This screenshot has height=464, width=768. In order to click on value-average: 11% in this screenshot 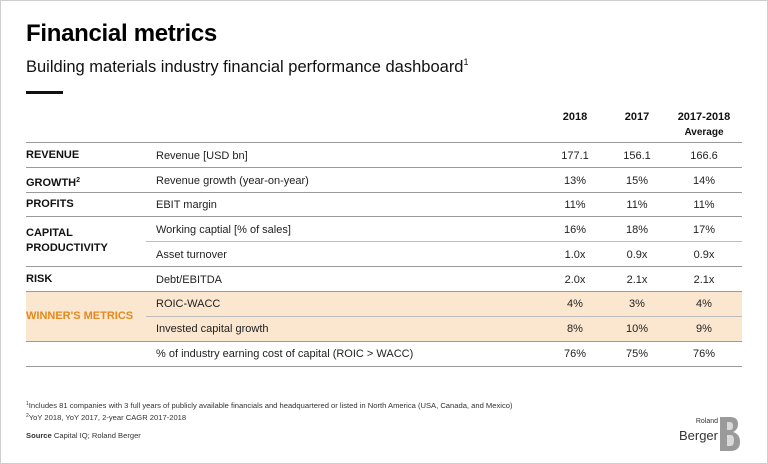, I will do `click(704, 205)`.